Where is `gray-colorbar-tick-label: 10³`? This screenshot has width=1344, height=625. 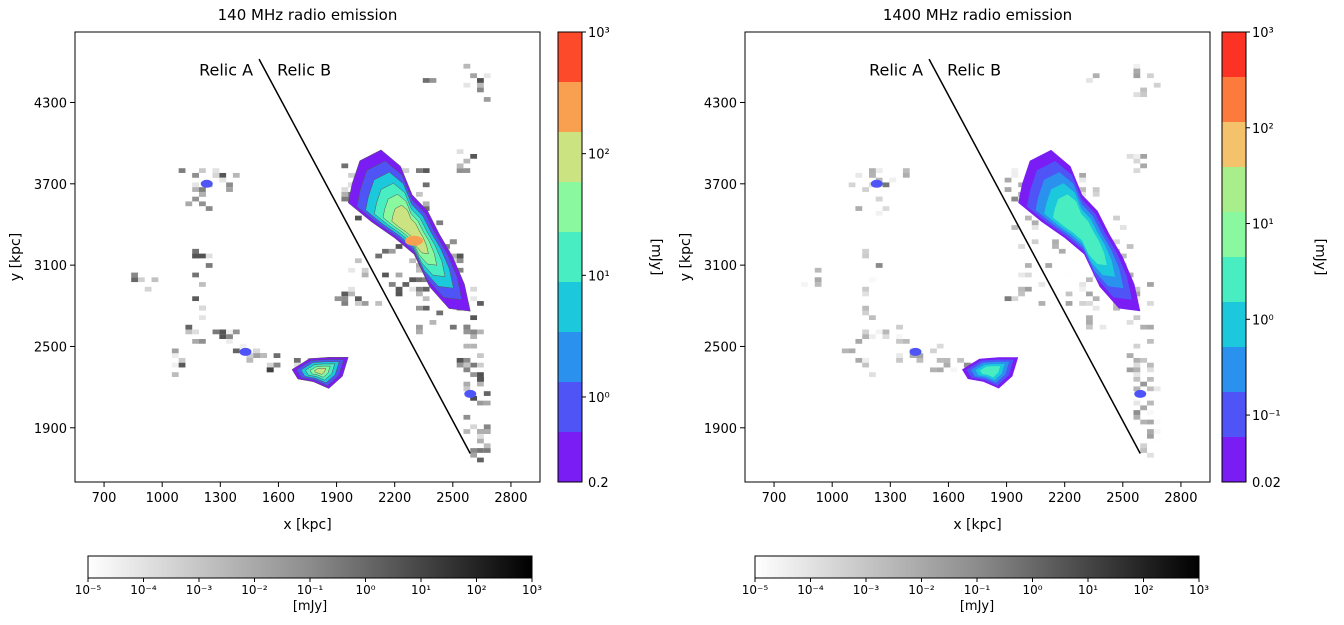 gray-colorbar-tick-label: 10³ is located at coordinates (1199, 590).